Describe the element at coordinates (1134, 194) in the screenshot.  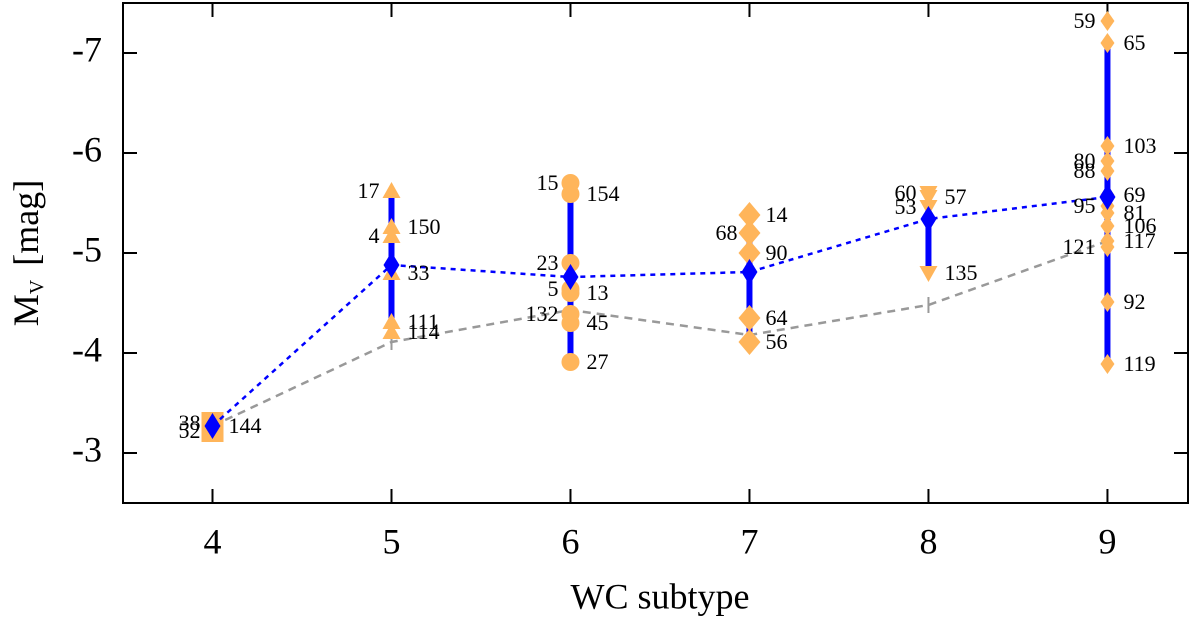
I see `point-label: 69` at that location.